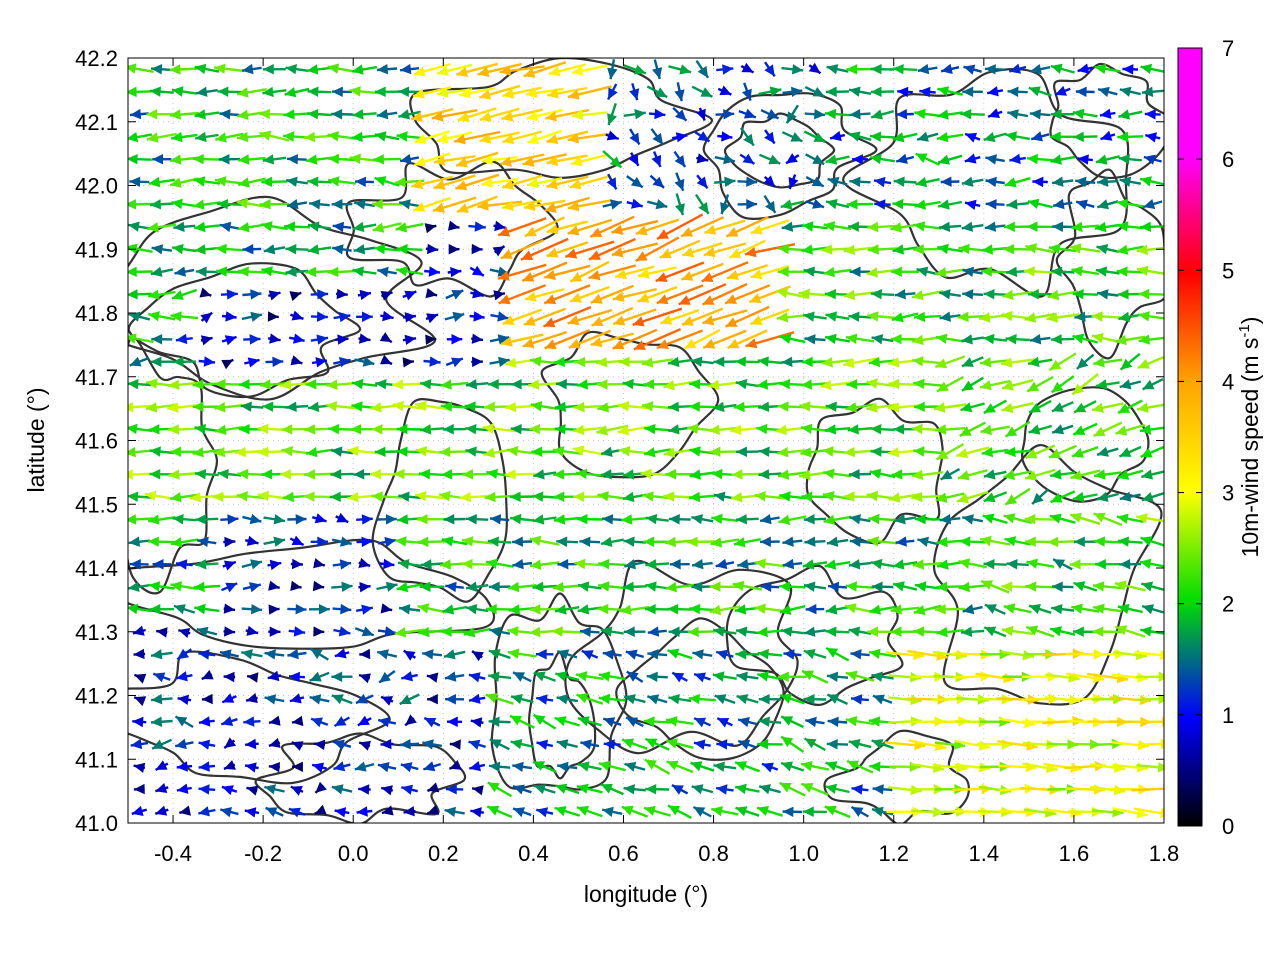  I want to click on colorbar-ticks: 0 1 2 3 4 5 6 7, so click(1206, 437).